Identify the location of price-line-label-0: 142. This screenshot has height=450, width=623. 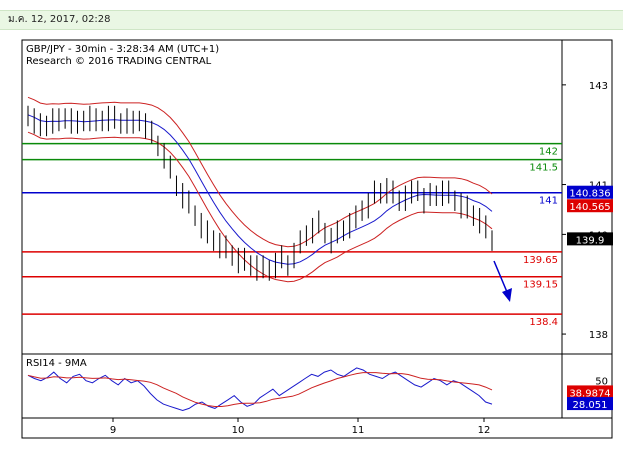
(548, 152).